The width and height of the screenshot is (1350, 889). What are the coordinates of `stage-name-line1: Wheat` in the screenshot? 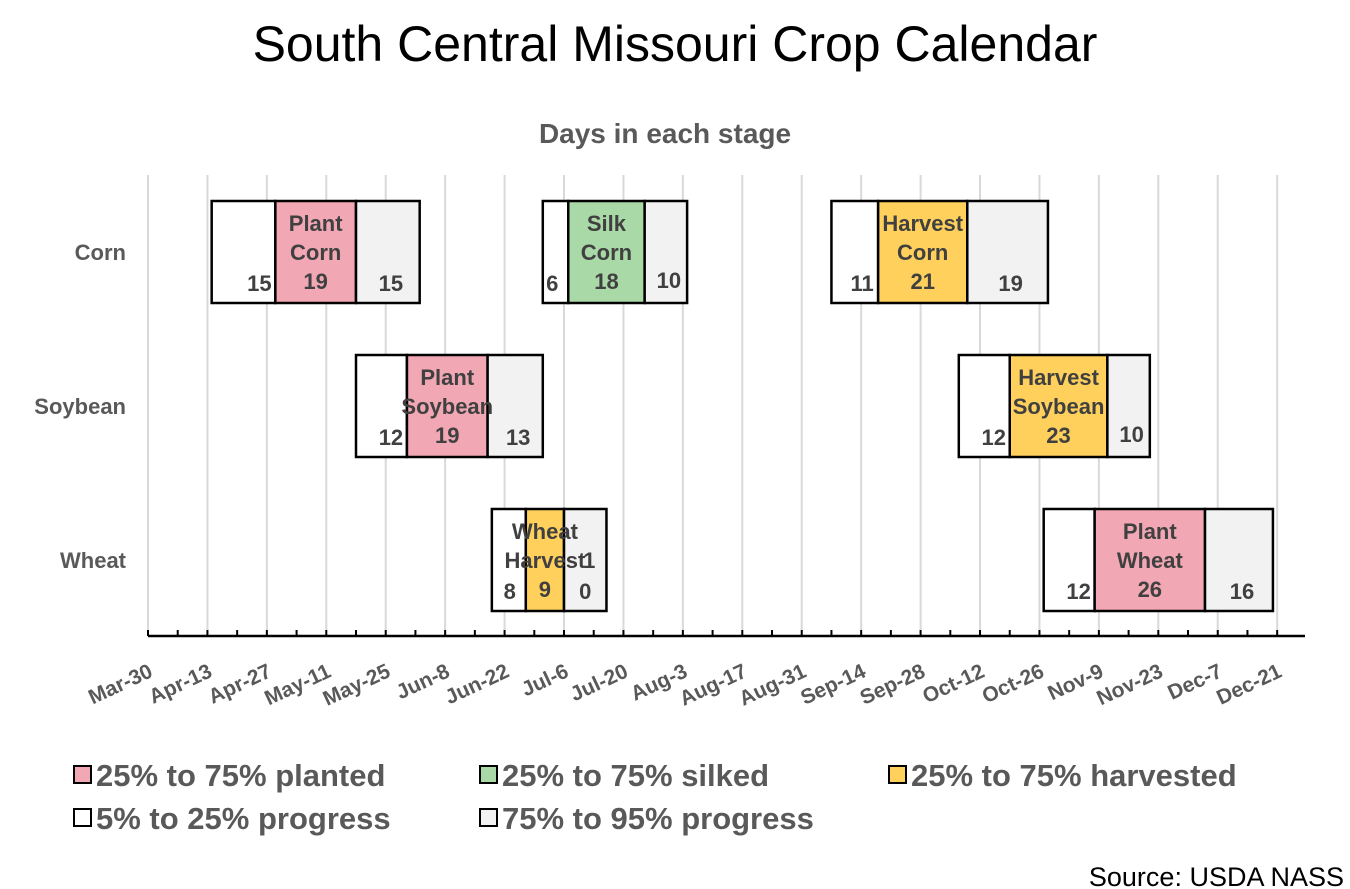 It's located at (545, 531).